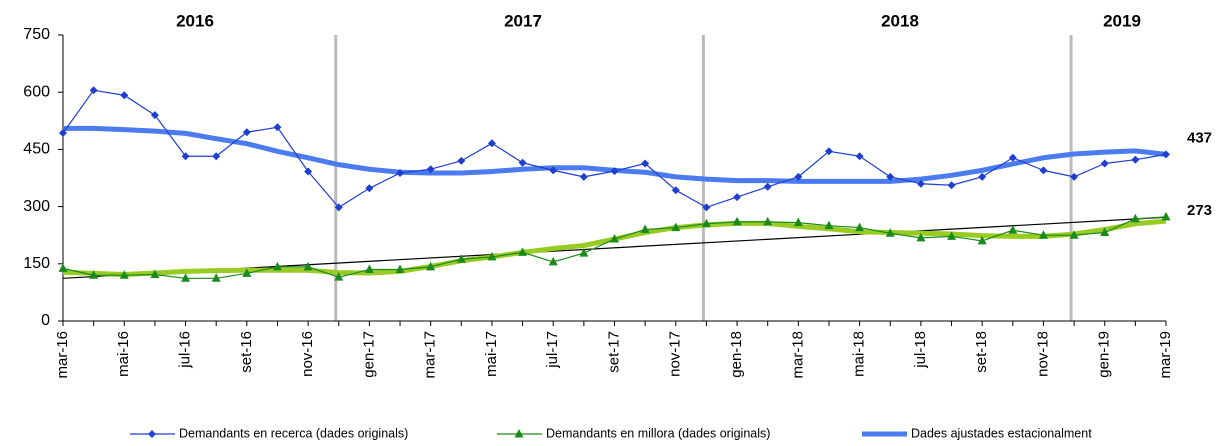 The width and height of the screenshot is (1221, 446). What do you see at coordinates (552, 350) in the screenshot?
I see `x-tick-label: jul-17` at bounding box center [552, 350].